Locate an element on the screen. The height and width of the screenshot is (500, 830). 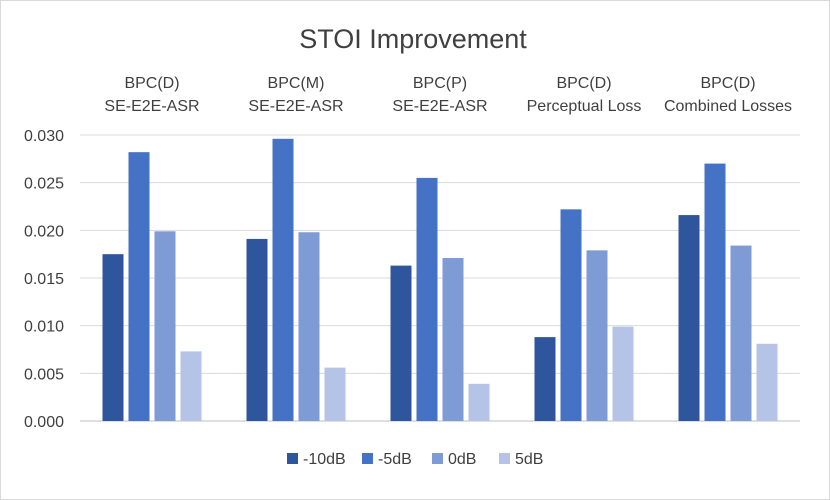
chart-title: STOI Improvement is located at coordinates (413, 39).